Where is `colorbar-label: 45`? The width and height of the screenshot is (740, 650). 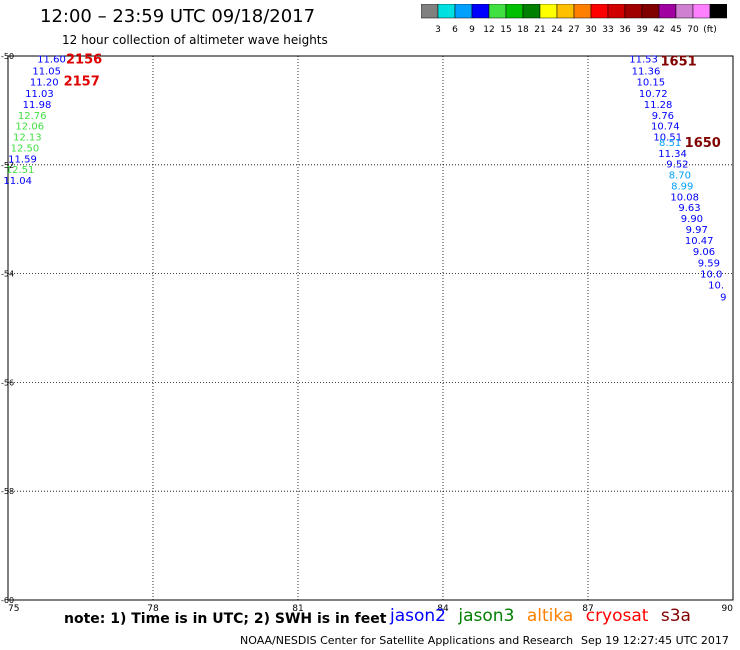 colorbar-label: 45 is located at coordinates (675, 30).